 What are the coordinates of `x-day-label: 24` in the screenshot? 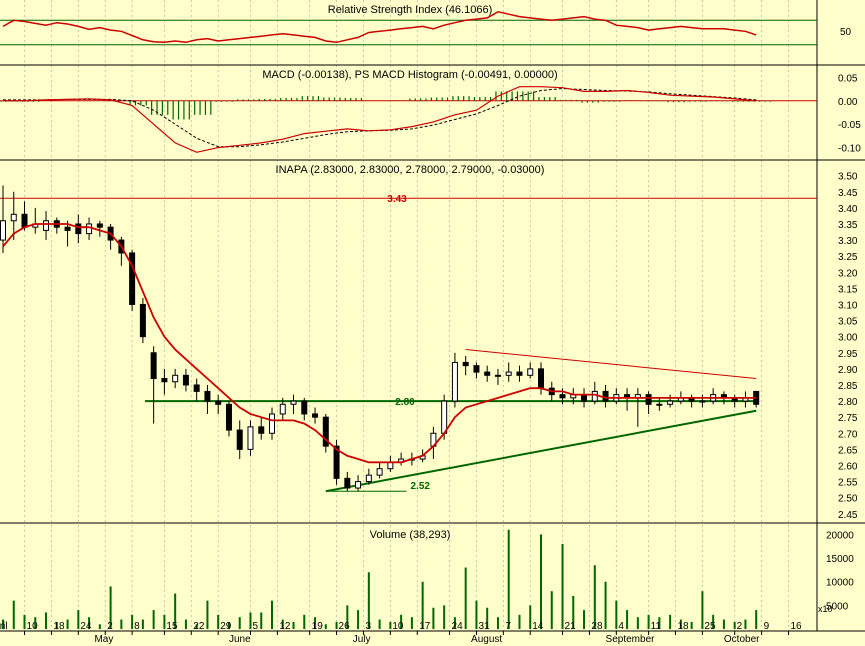 It's located at (458, 626).